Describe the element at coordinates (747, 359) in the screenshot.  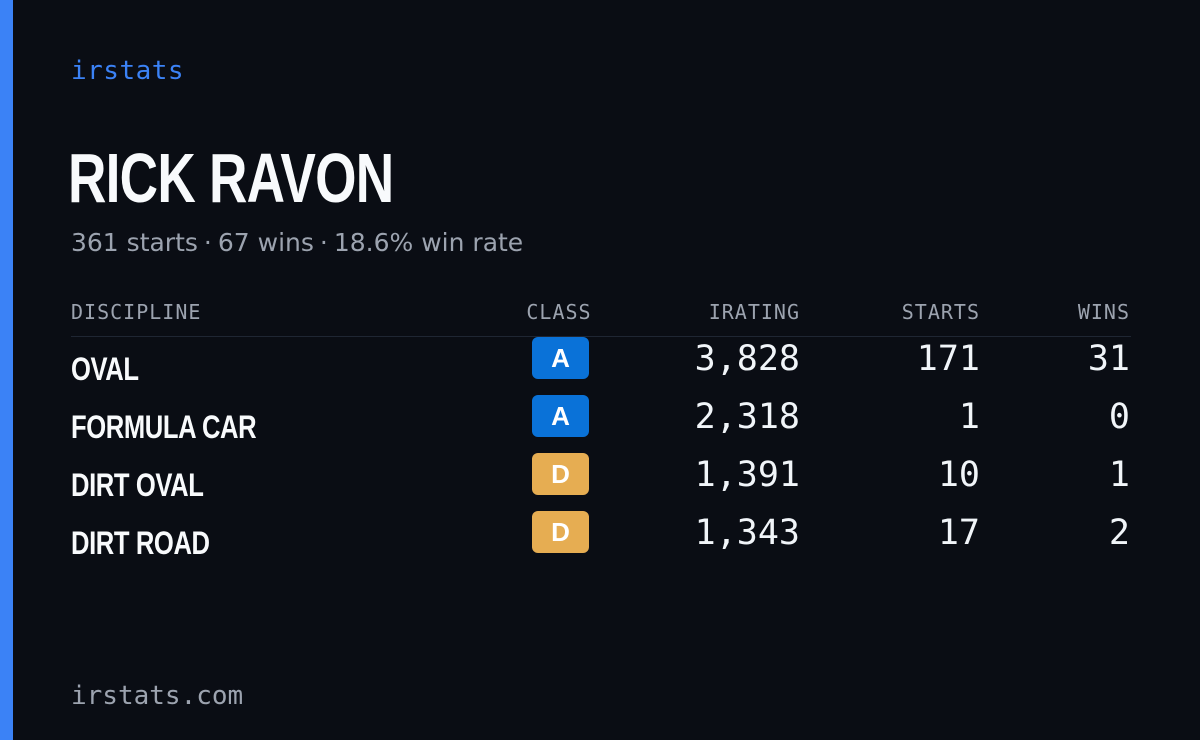
I see `irating-value: 3,828` at that location.